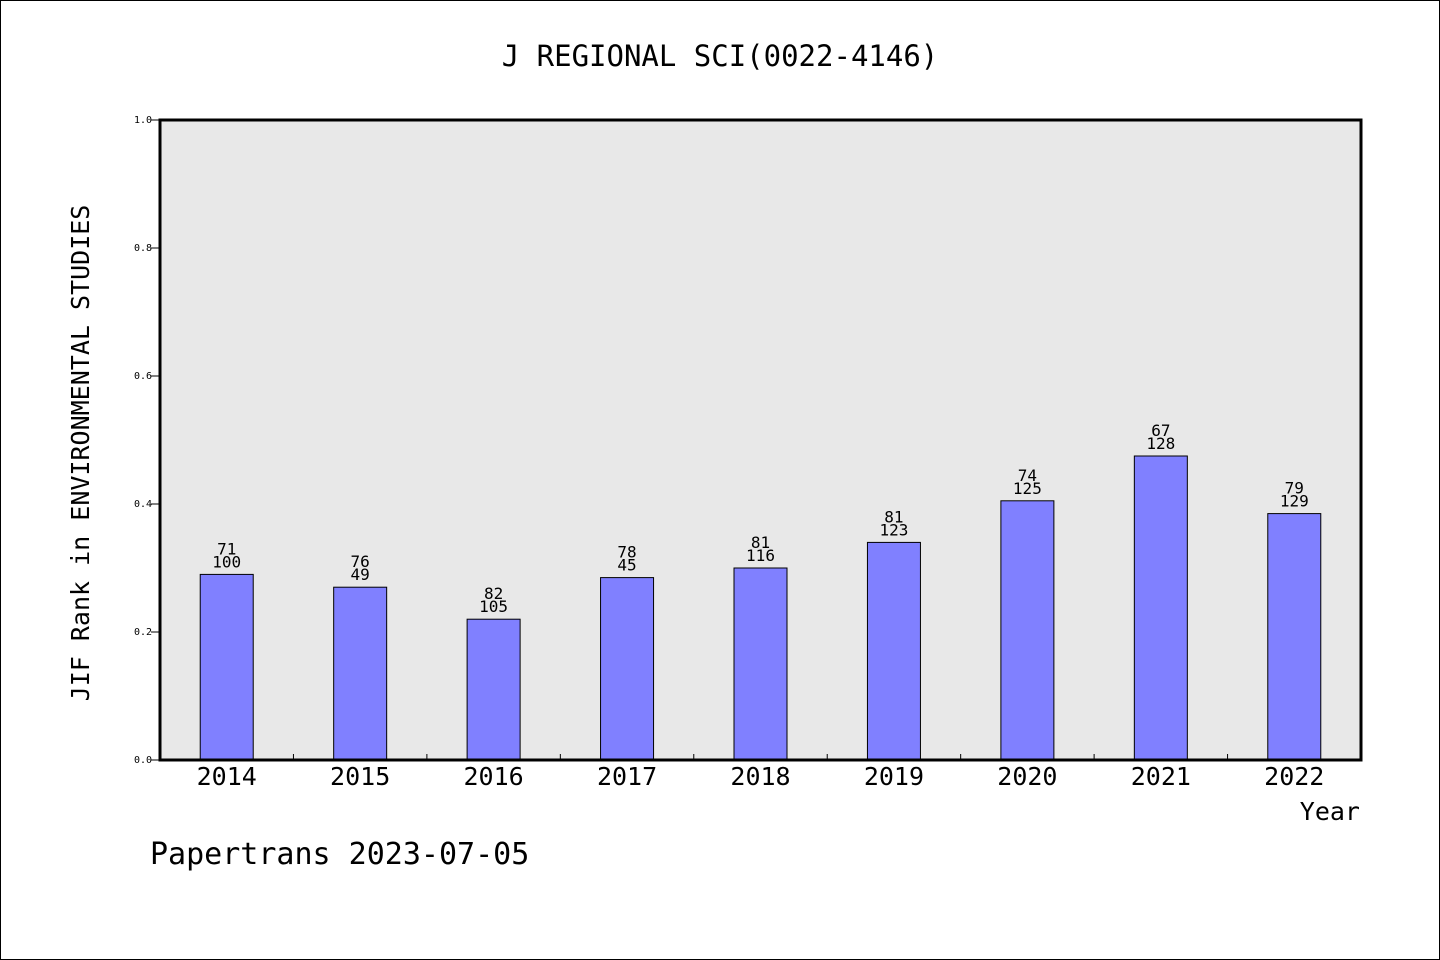 The height and width of the screenshot is (960, 1440). I want to click on x-tick-label: 2022, so click(1294, 776).